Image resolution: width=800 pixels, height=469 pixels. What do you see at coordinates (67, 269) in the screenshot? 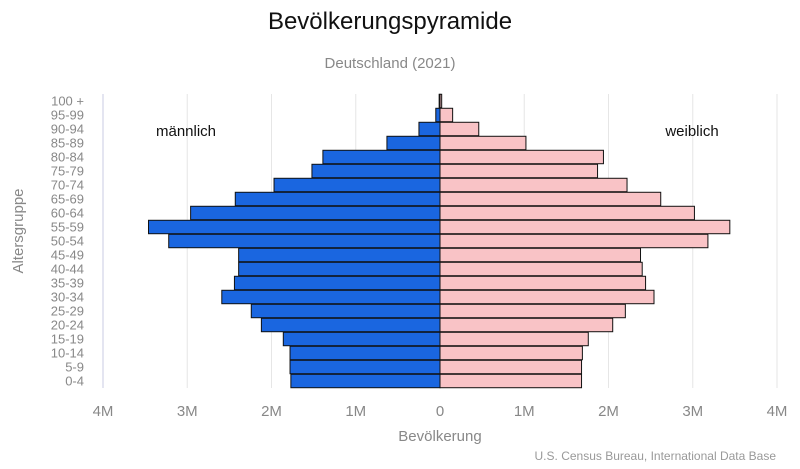
I see `y-tick-label: 40-44` at bounding box center [67, 269].